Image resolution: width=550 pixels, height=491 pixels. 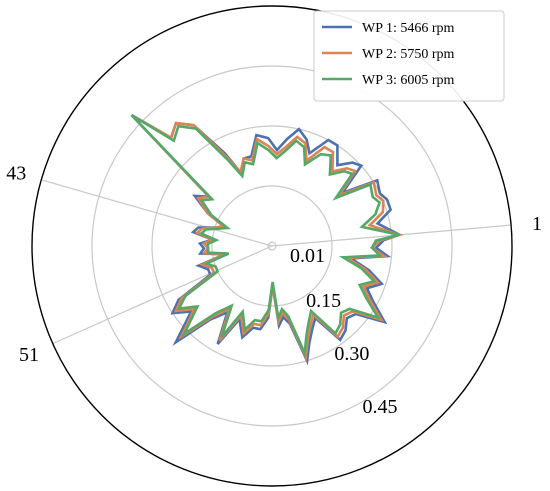 I want to click on angular-tick-label: 51, so click(x=29, y=355).